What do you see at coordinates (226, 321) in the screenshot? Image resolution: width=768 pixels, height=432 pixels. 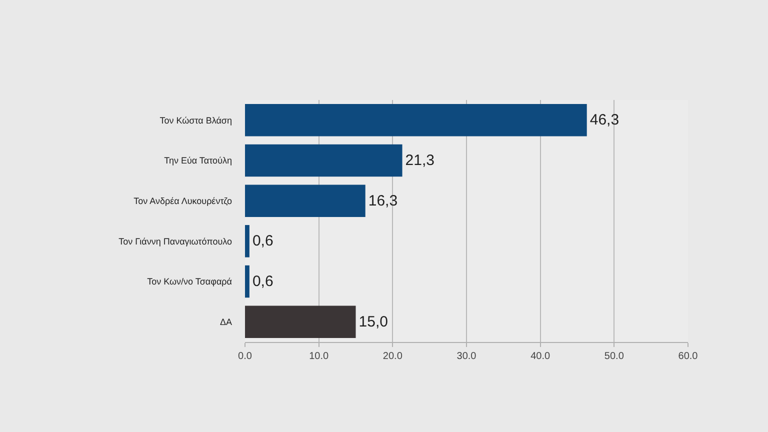 I see `y-tick-label: ΔΑ` at bounding box center [226, 321].